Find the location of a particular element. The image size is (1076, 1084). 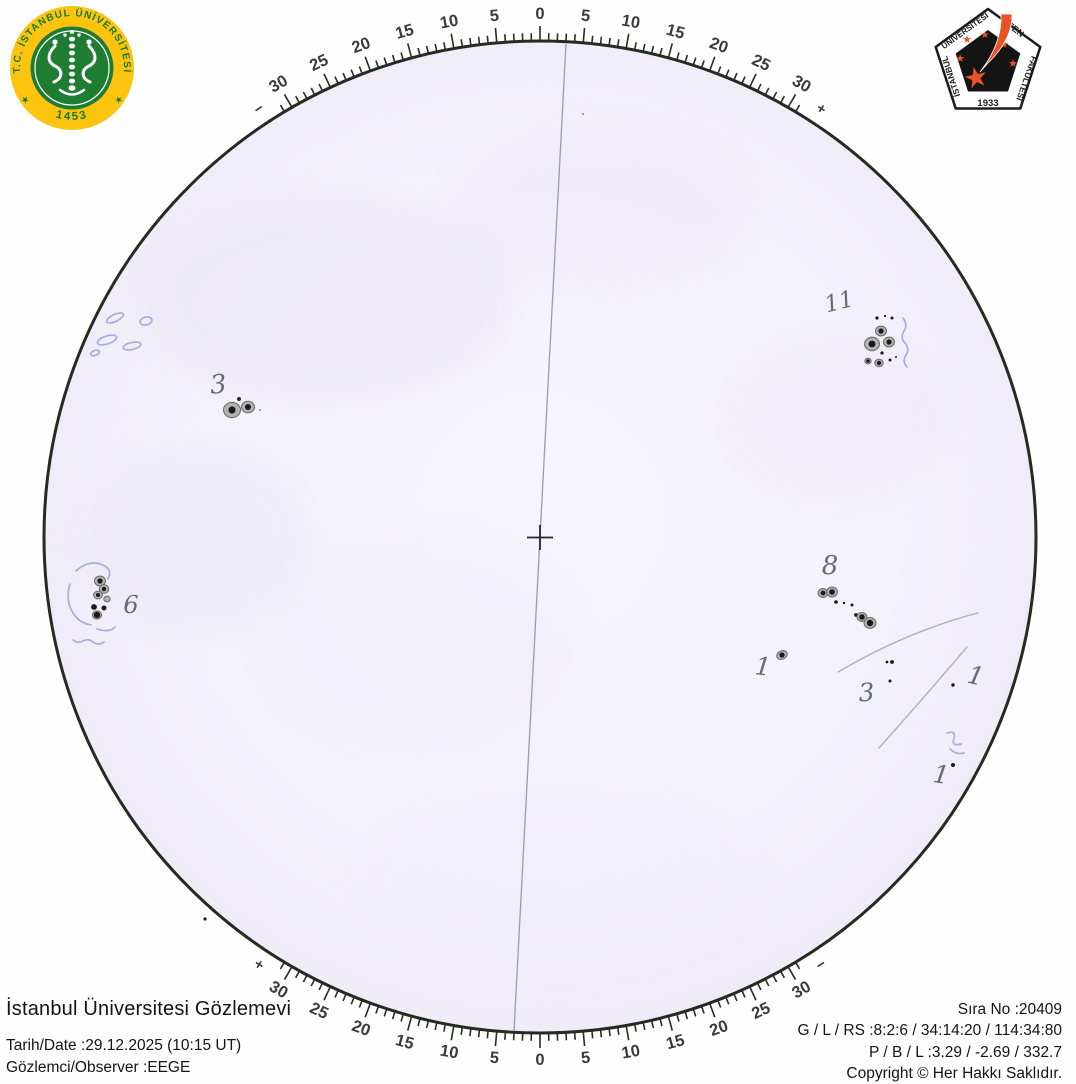

group-count-label: 1 is located at coordinates (762, 666).